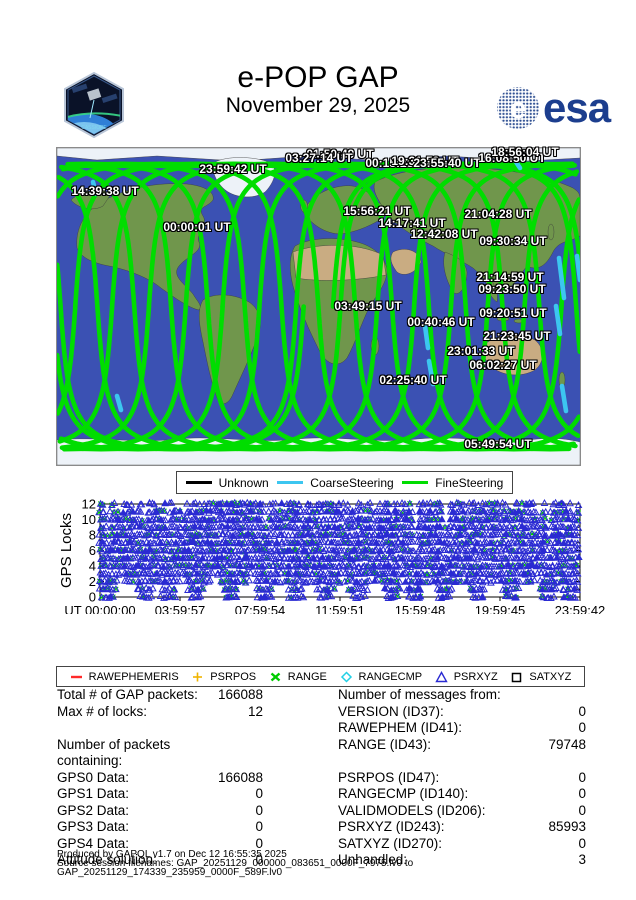 This screenshot has height=900, width=636. What do you see at coordinates (481, 351) in the screenshot?
I see `pass-time-label: 23:01:33 UT` at bounding box center [481, 351].